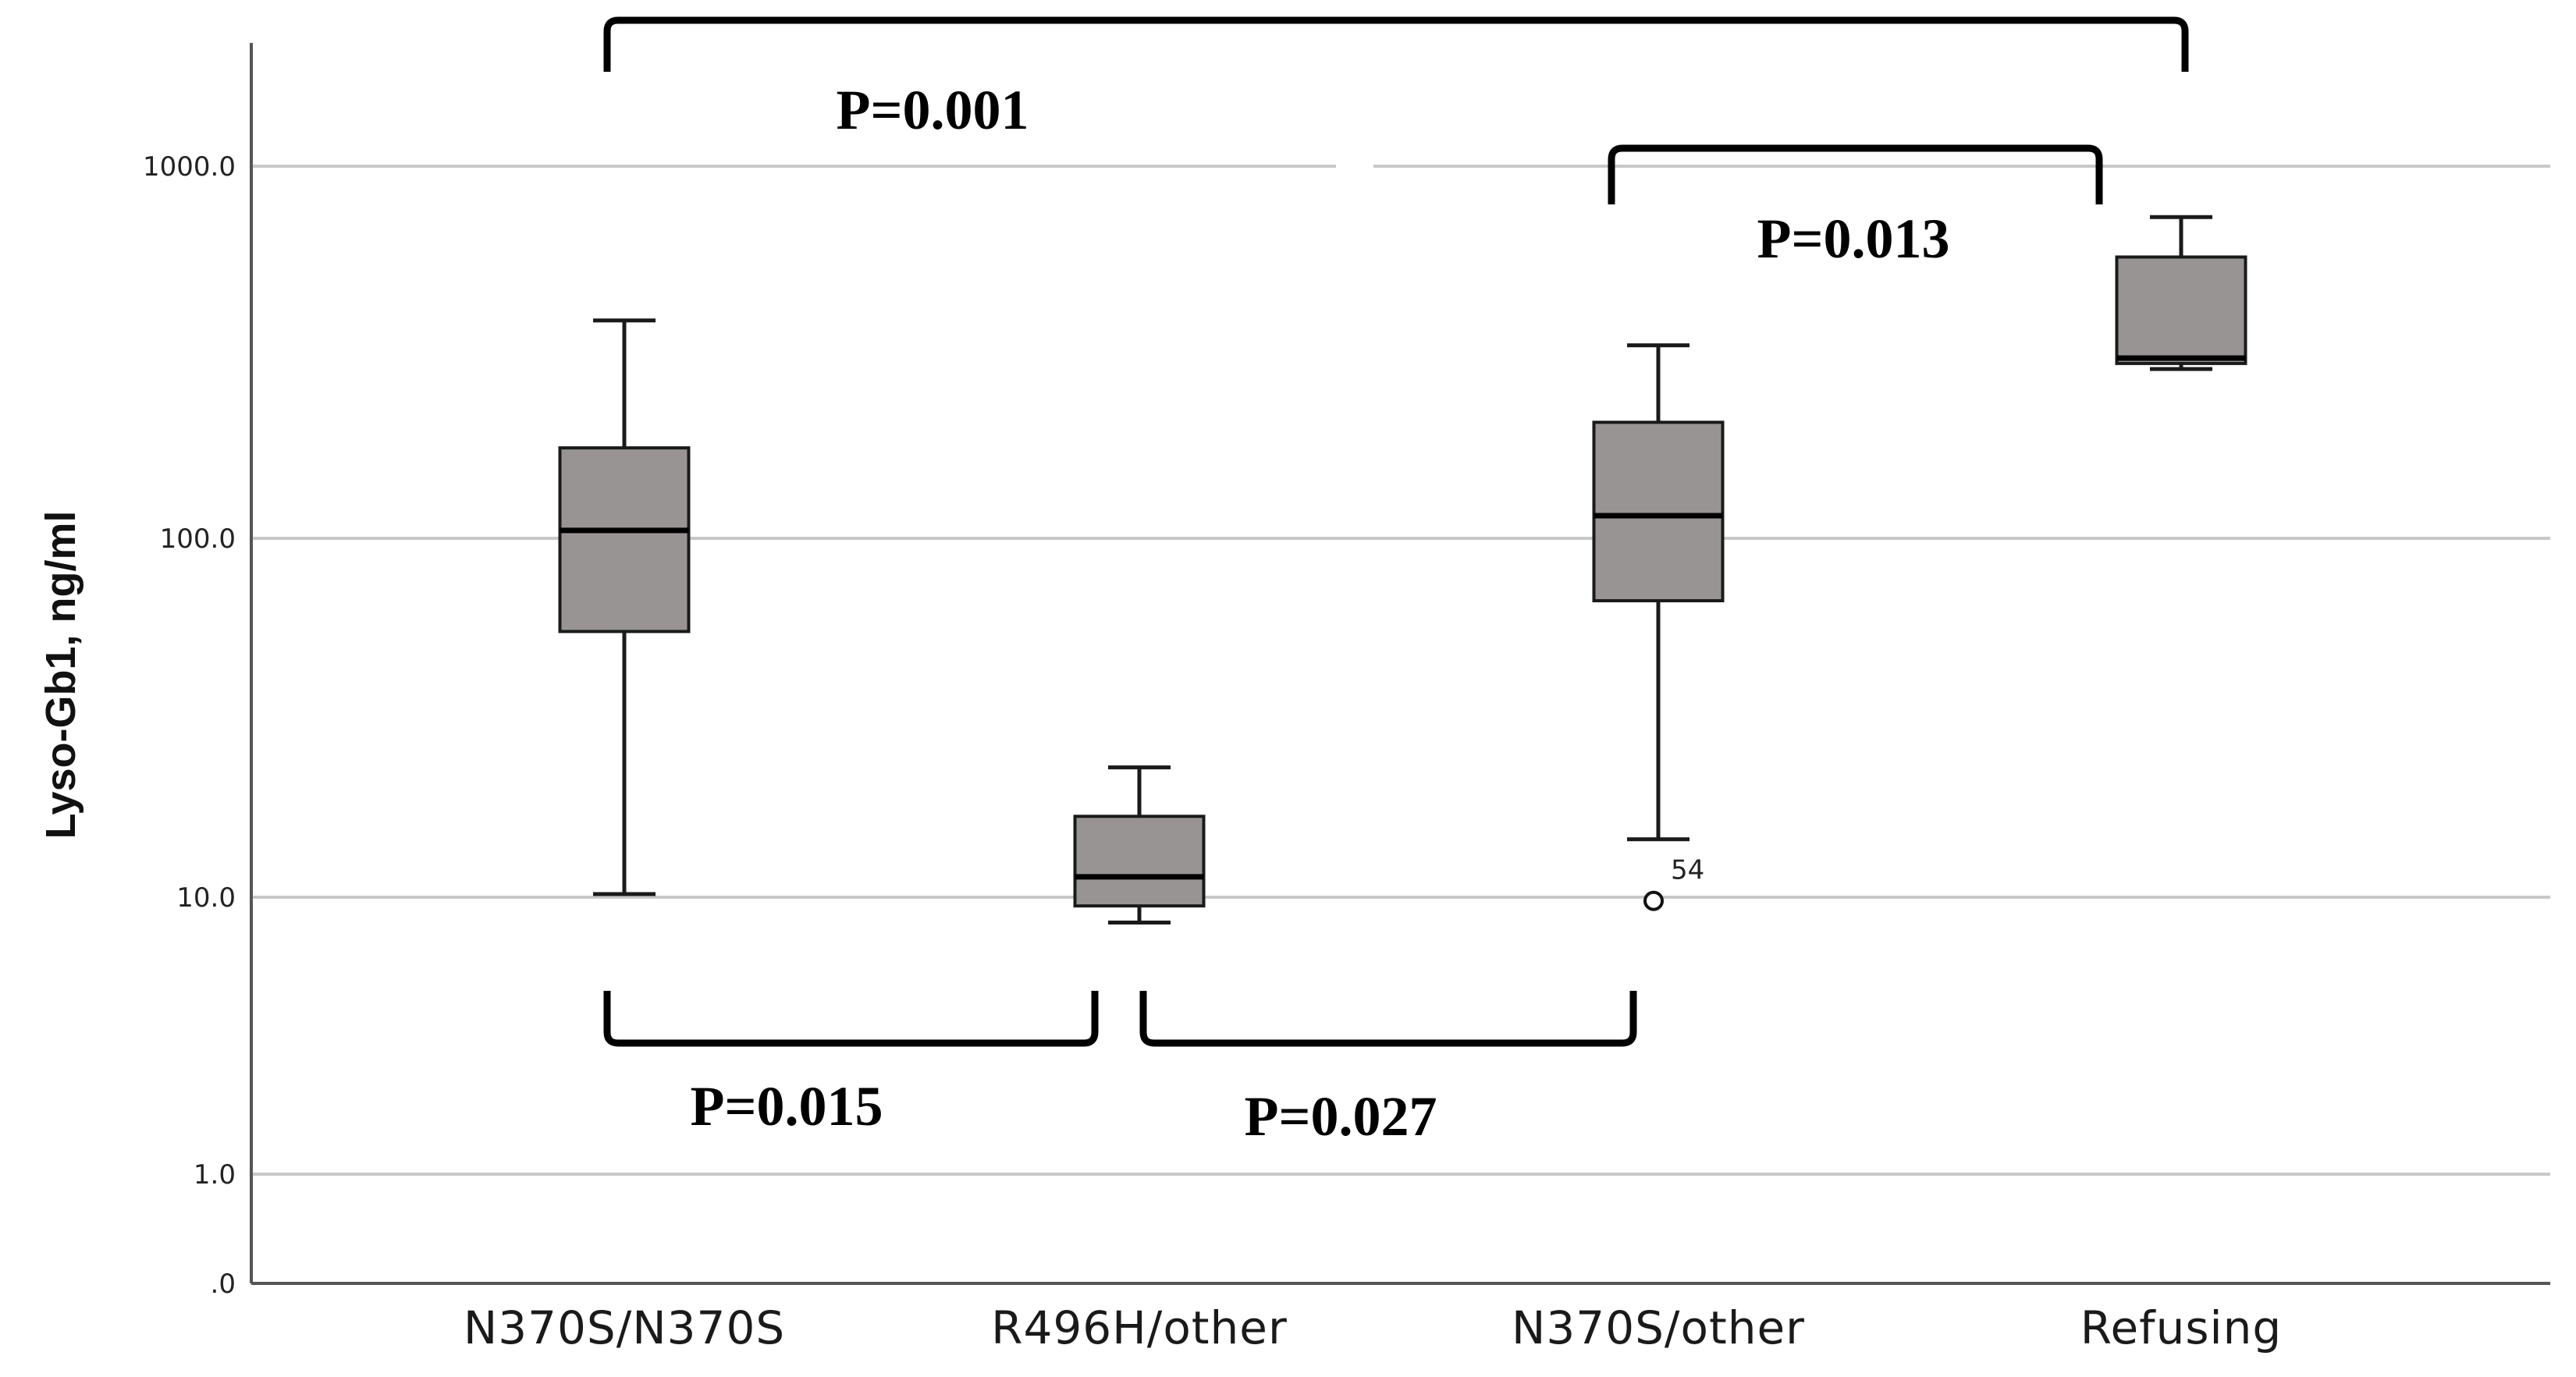 This screenshot has height=1377, width=2576. I want to click on y-axis-label: Lyso-Gb1, ng/ml, so click(60, 674).